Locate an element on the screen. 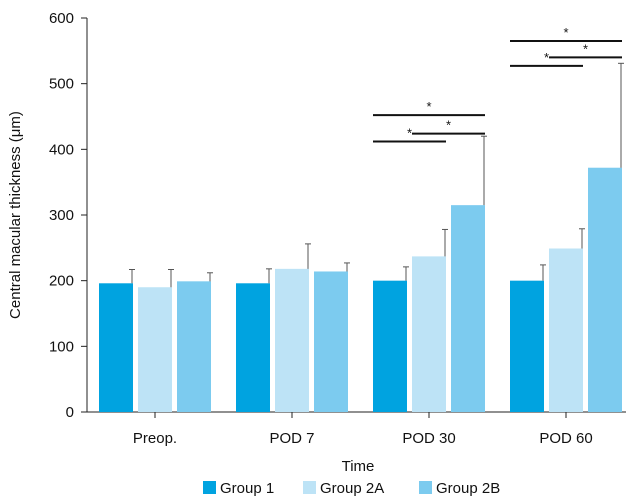  y-tick-label: 100 is located at coordinates (61, 346).